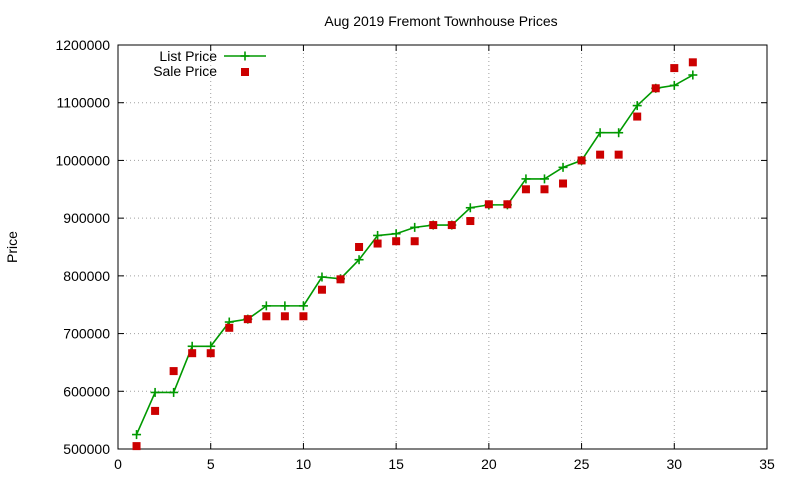 This screenshot has width=800, height=480. What do you see at coordinates (84, 103) in the screenshot?
I see `y-tick-label: 1100000` at bounding box center [84, 103].